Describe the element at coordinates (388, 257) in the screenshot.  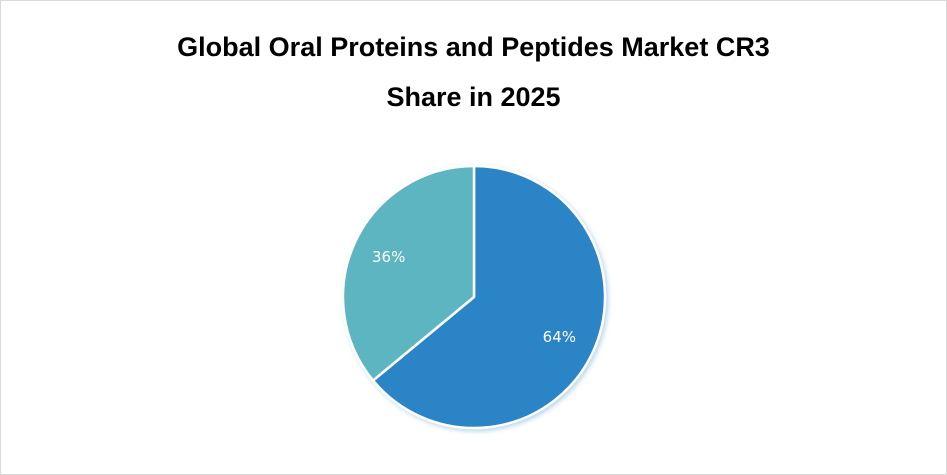
I see `pie-slice-label-2: 36%` at that location.